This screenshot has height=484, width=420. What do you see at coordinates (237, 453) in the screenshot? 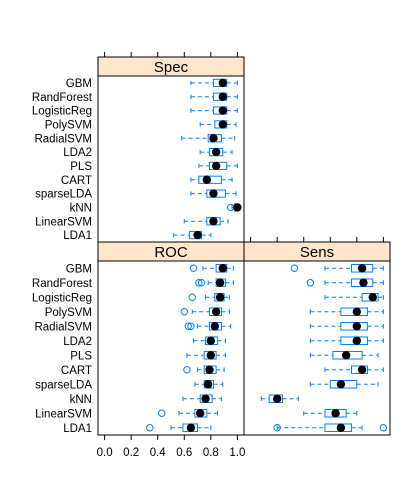
I see `x-tick-label-5: 1.0` at bounding box center [237, 453].